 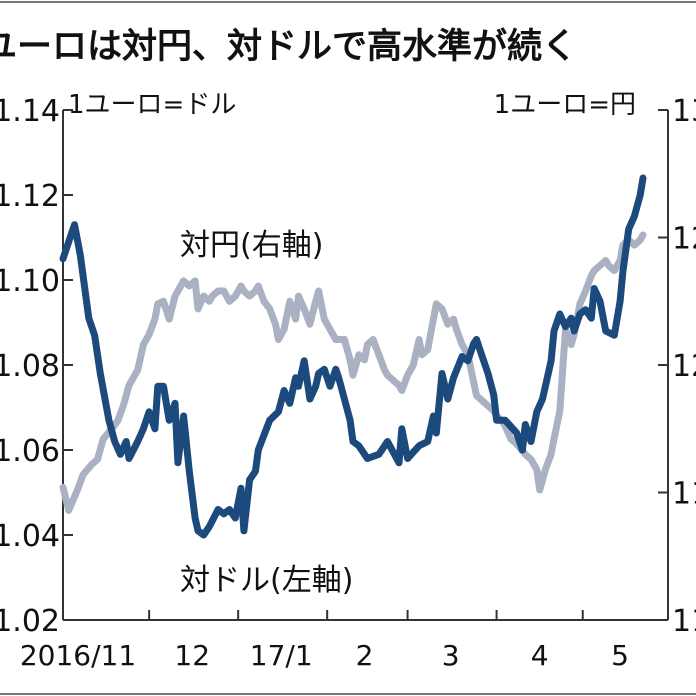 What do you see at coordinates (30, 621) in the screenshot?
I see `left-tick-label: 1.02` at bounding box center [30, 621].